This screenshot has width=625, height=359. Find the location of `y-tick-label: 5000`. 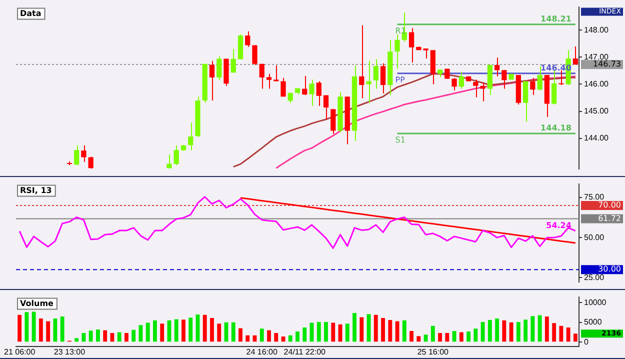

y-tick-label: 5000 is located at coordinates (593, 322).